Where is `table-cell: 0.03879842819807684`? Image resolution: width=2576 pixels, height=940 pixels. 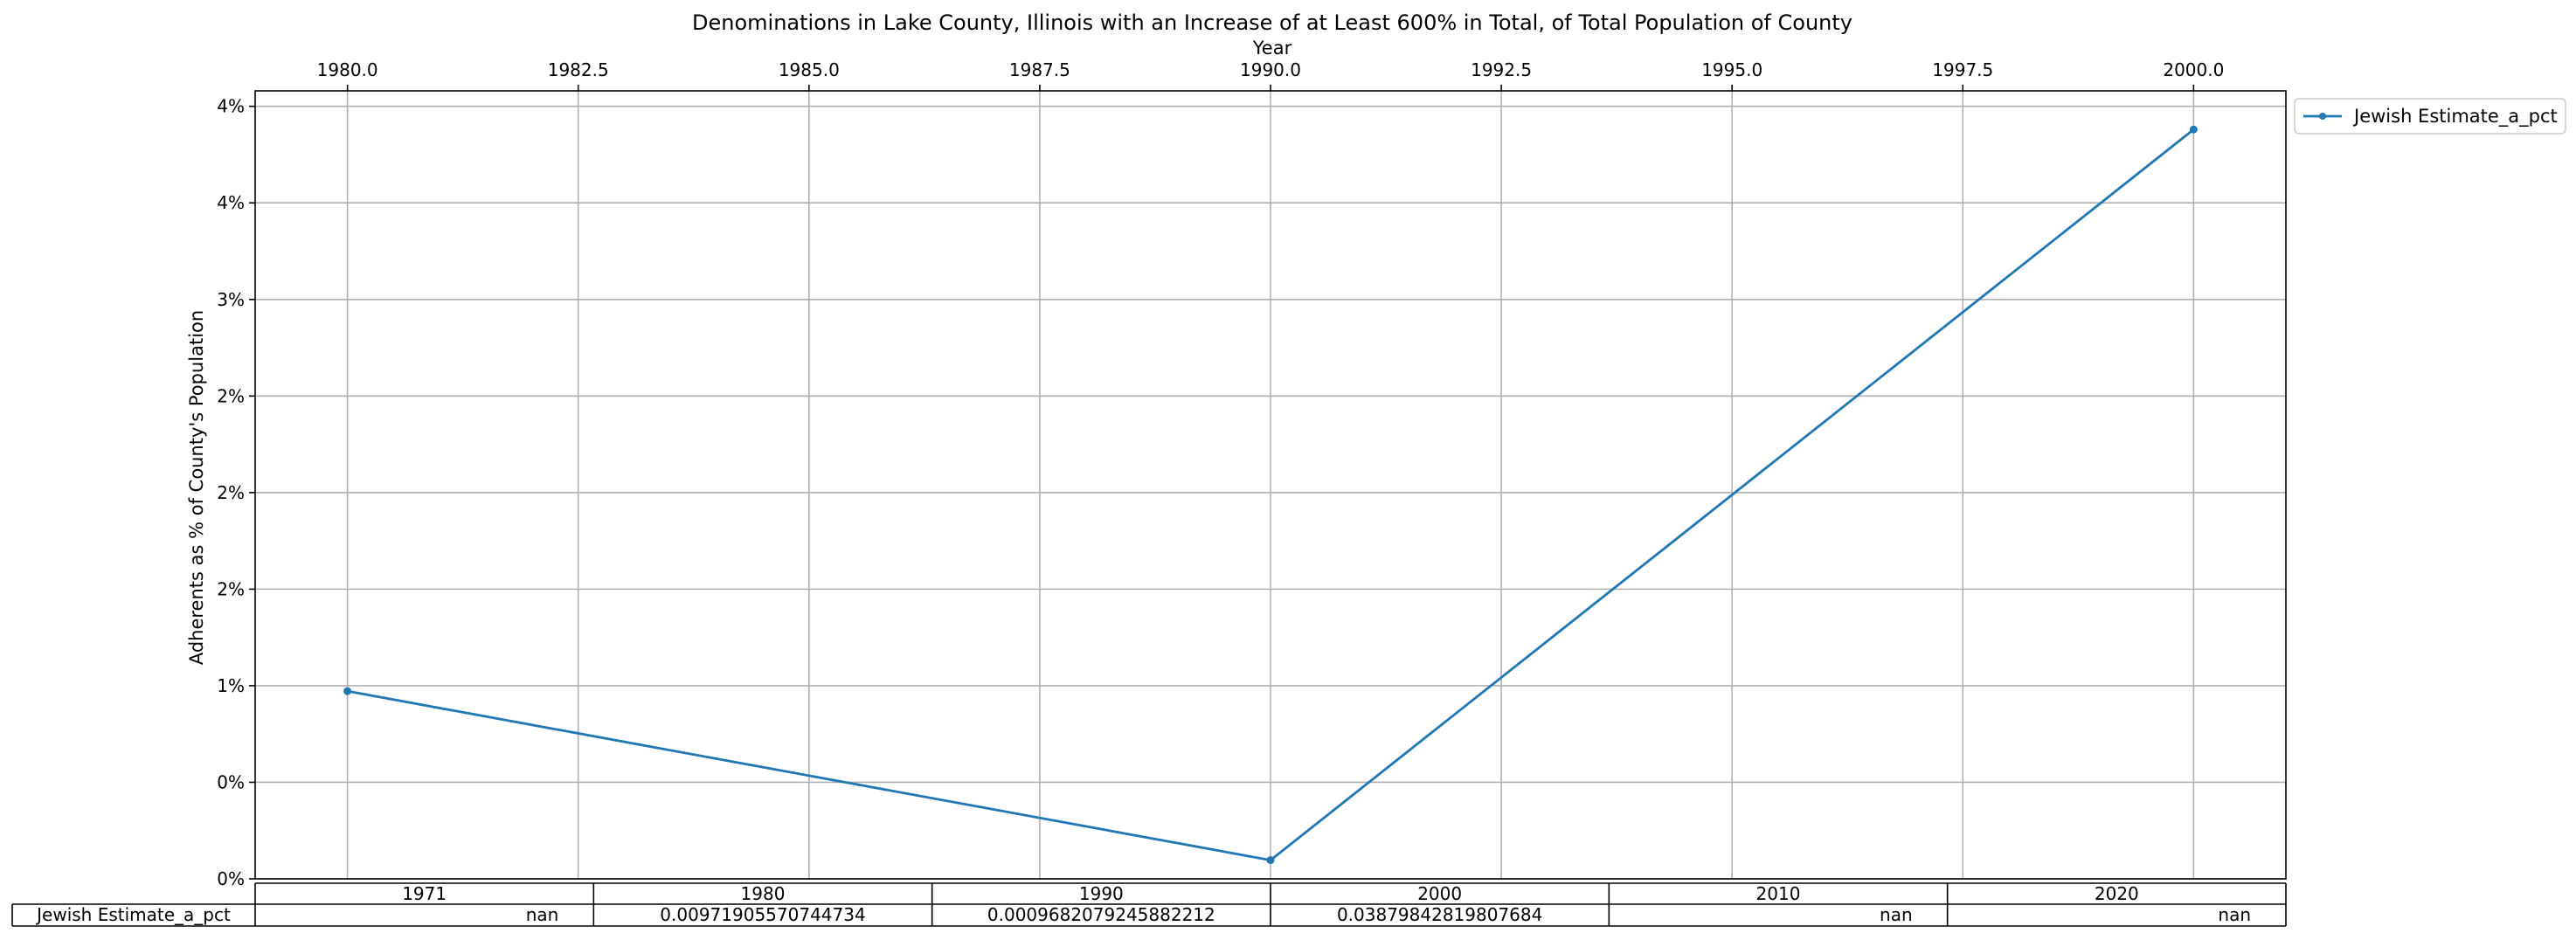 table-cell: 0.03879842819807684 is located at coordinates (1439, 915).